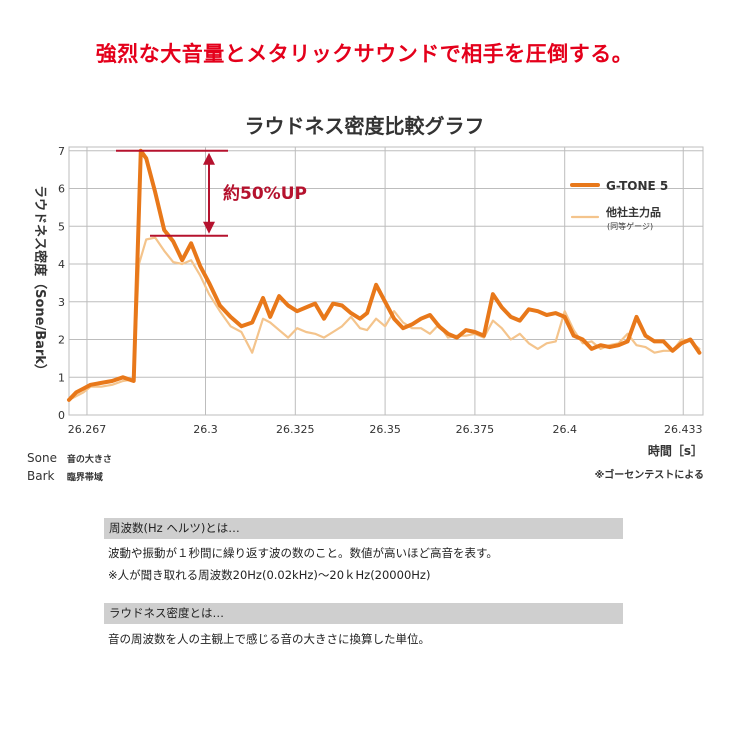 The height and width of the screenshot is (729, 729). I want to click on annotation-label: 約50%UP, so click(265, 193).